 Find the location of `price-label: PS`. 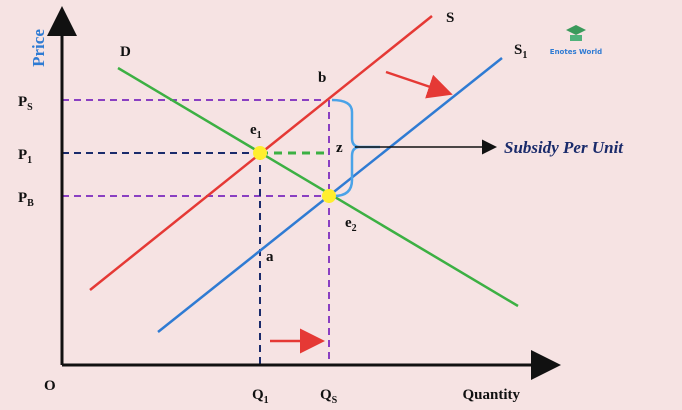

price-label: PS is located at coordinates (25, 103).